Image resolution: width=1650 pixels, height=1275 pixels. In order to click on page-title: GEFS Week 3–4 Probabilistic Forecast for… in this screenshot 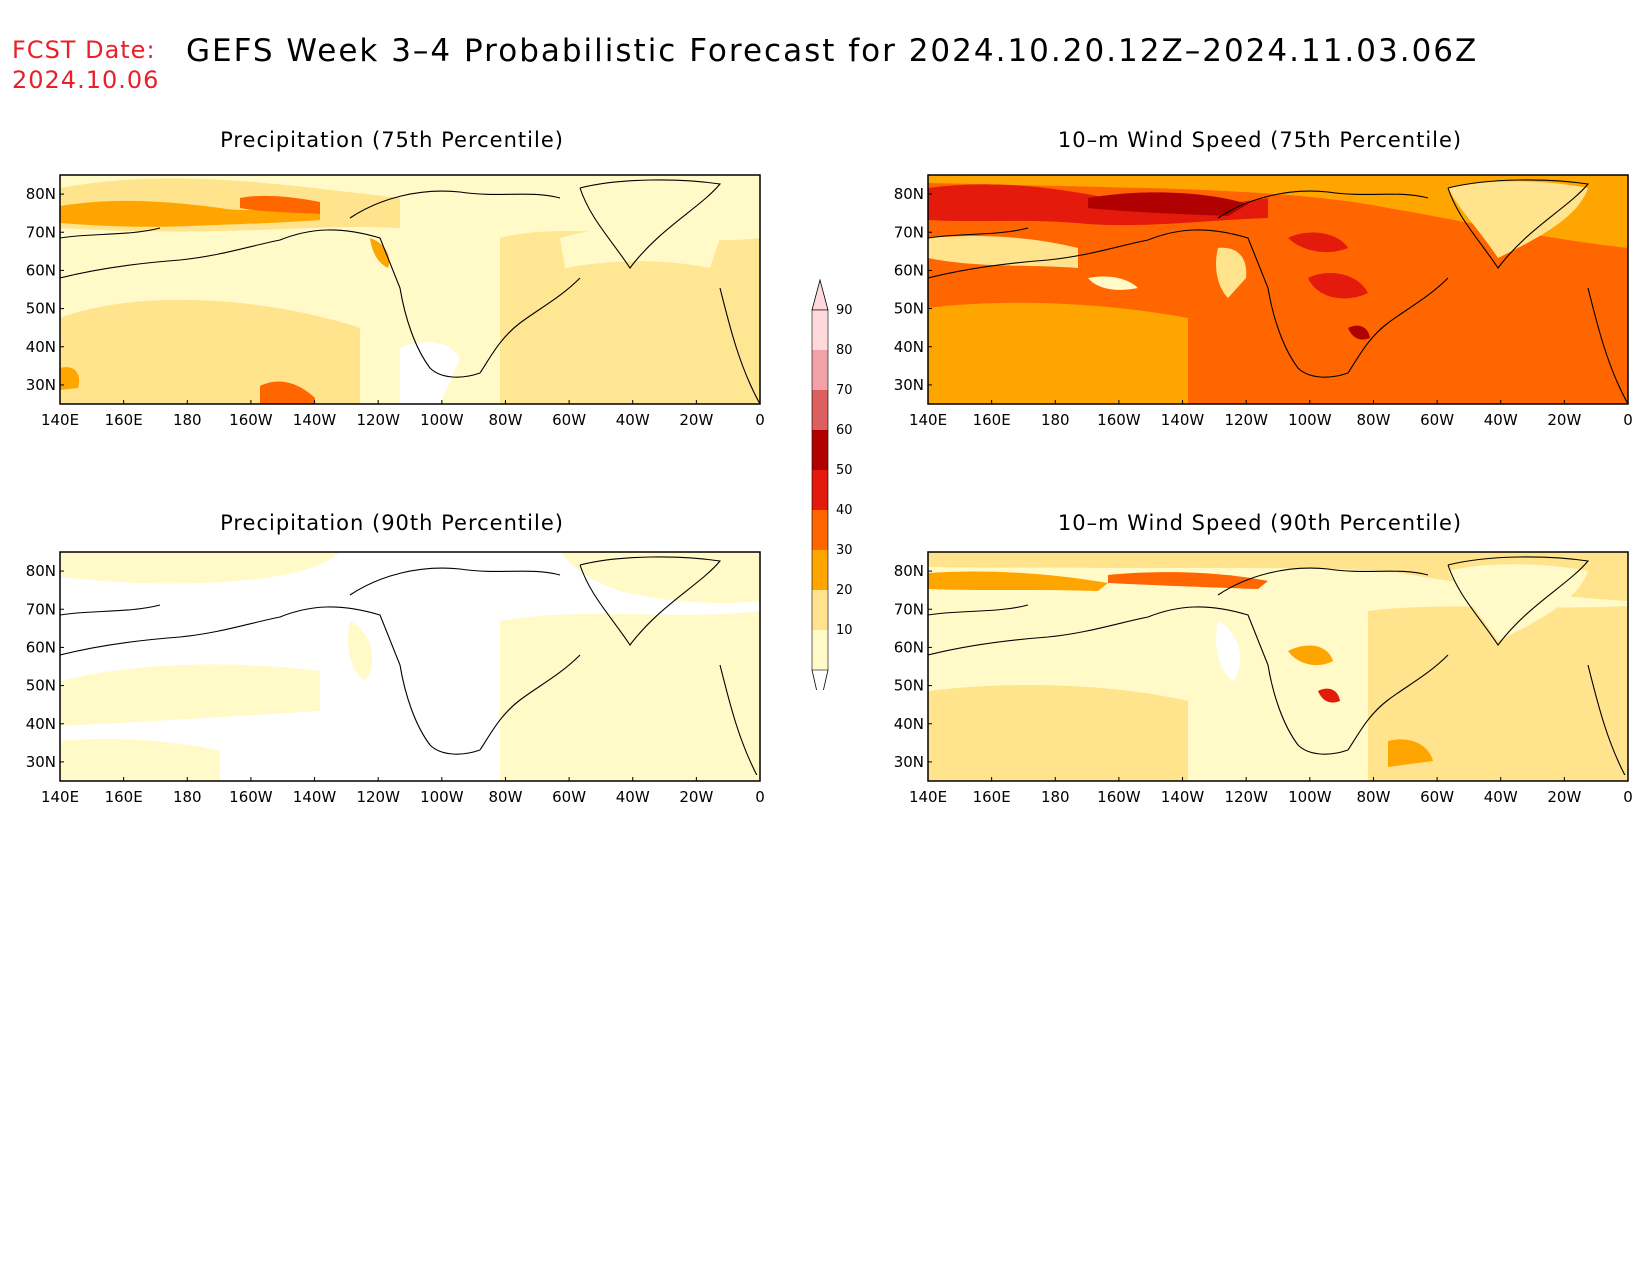, I will do `click(832, 51)`.